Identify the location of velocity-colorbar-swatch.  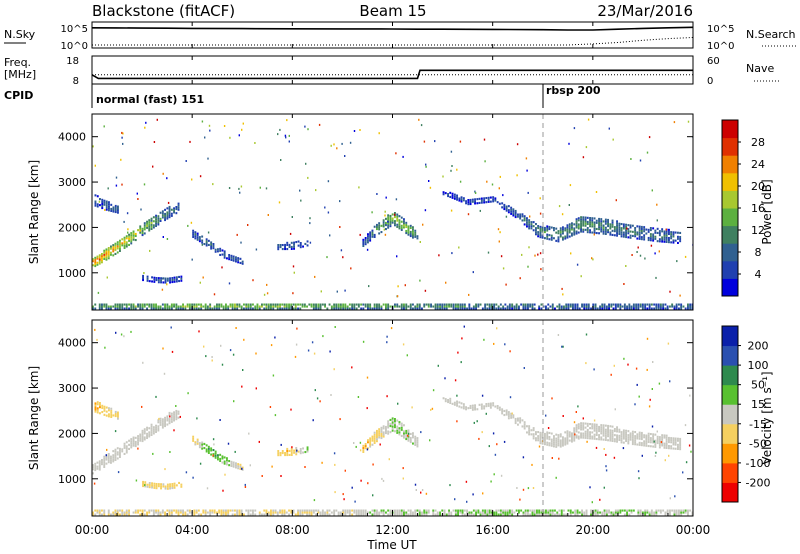
(730, 472).